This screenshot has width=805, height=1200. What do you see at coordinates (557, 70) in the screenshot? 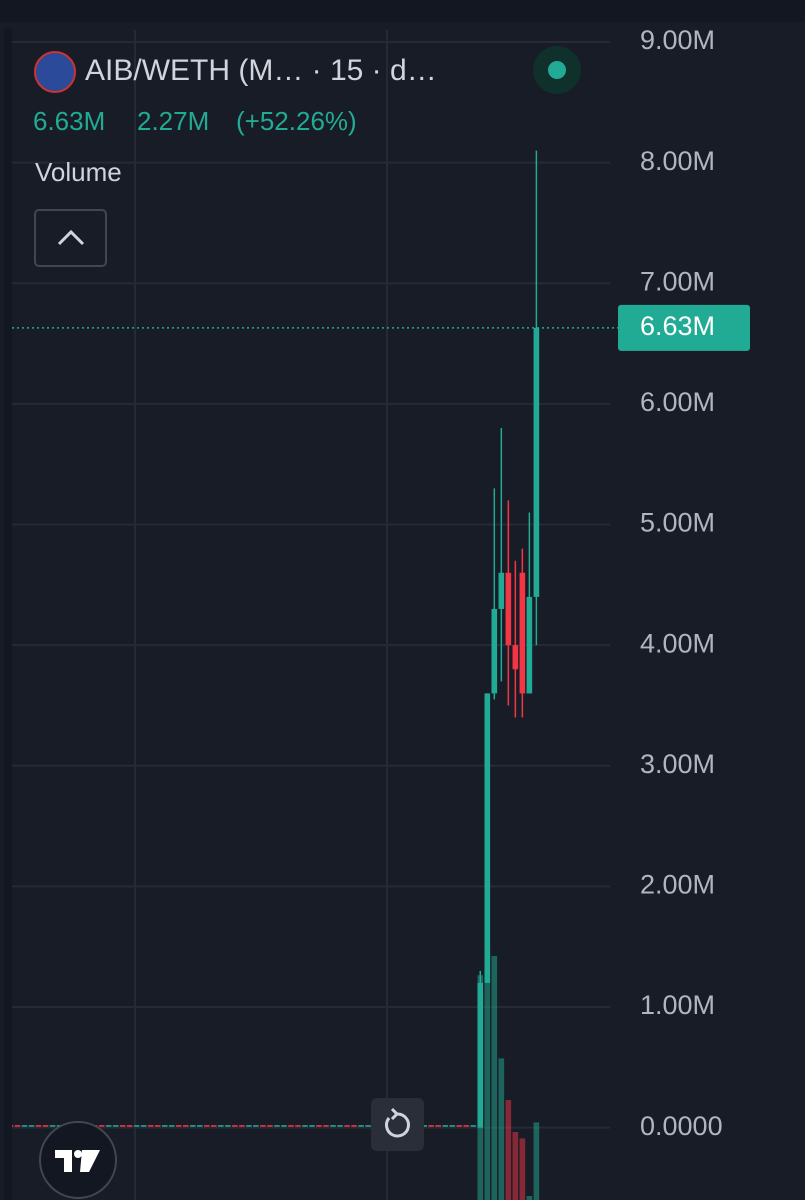
I see `status-dot` at bounding box center [557, 70].